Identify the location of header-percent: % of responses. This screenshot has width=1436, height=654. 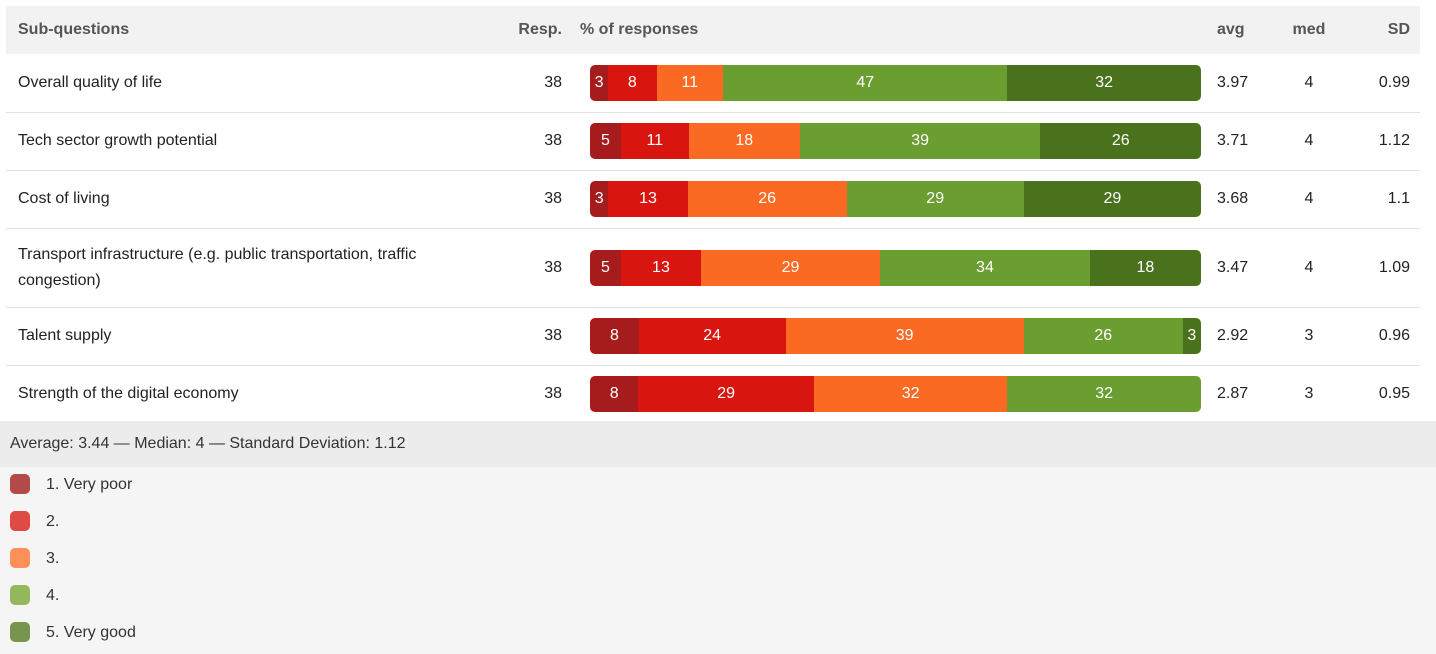
(881, 30).